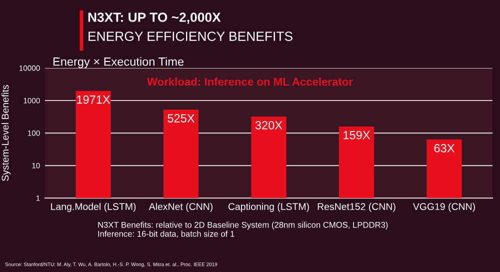  Describe the element at coordinates (118, 62) in the screenshot. I see `annotation: Energy × Execution Time` at that location.